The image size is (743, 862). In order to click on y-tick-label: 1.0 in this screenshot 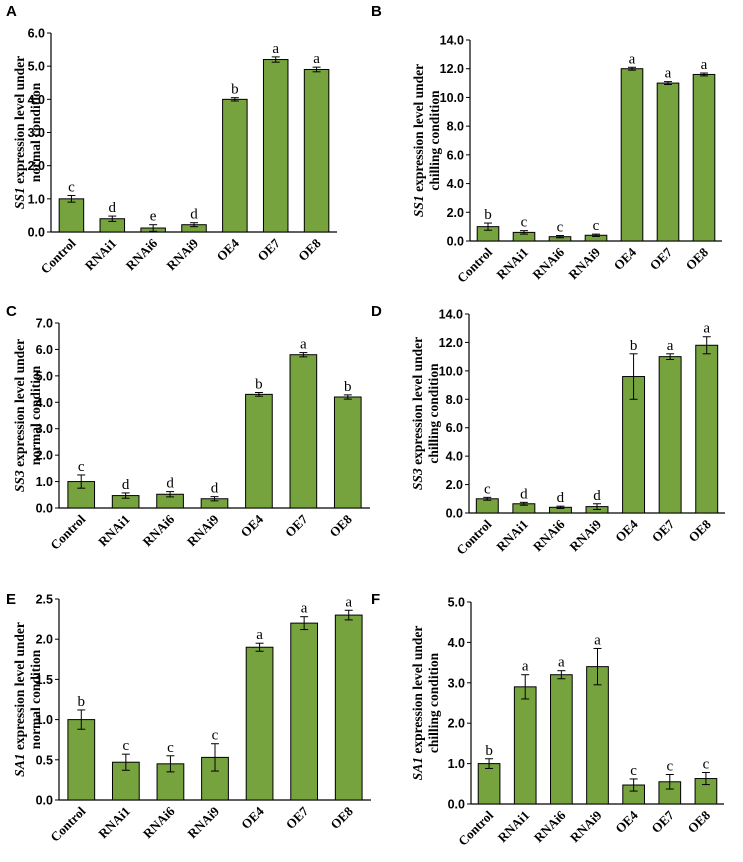, I will do `click(36, 199)`.